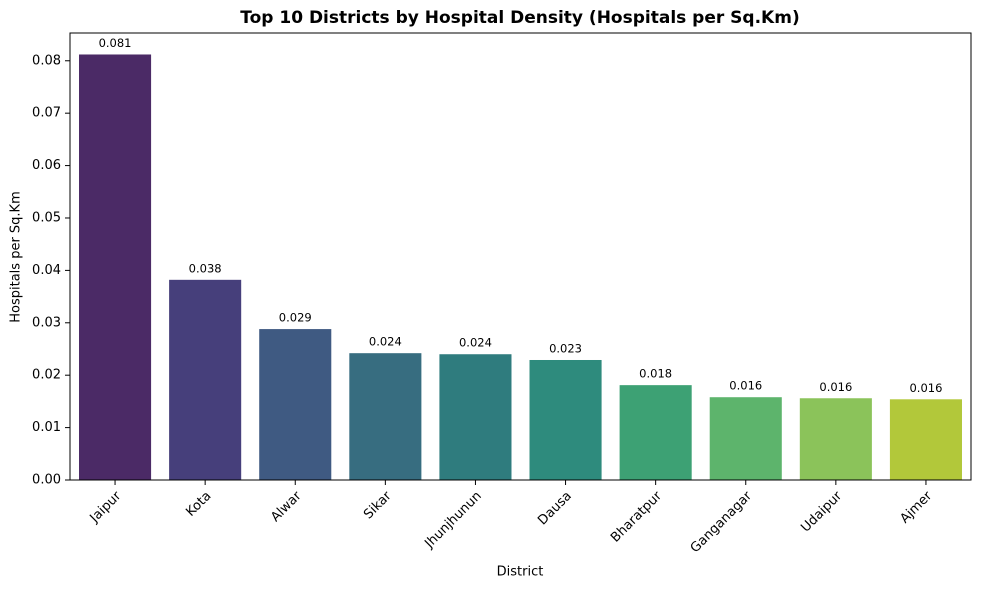 This screenshot has width=989, height=590. Describe the element at coordinates (46, 375) in the screenshot. I see `y-tick-label: 0.02` at that location.